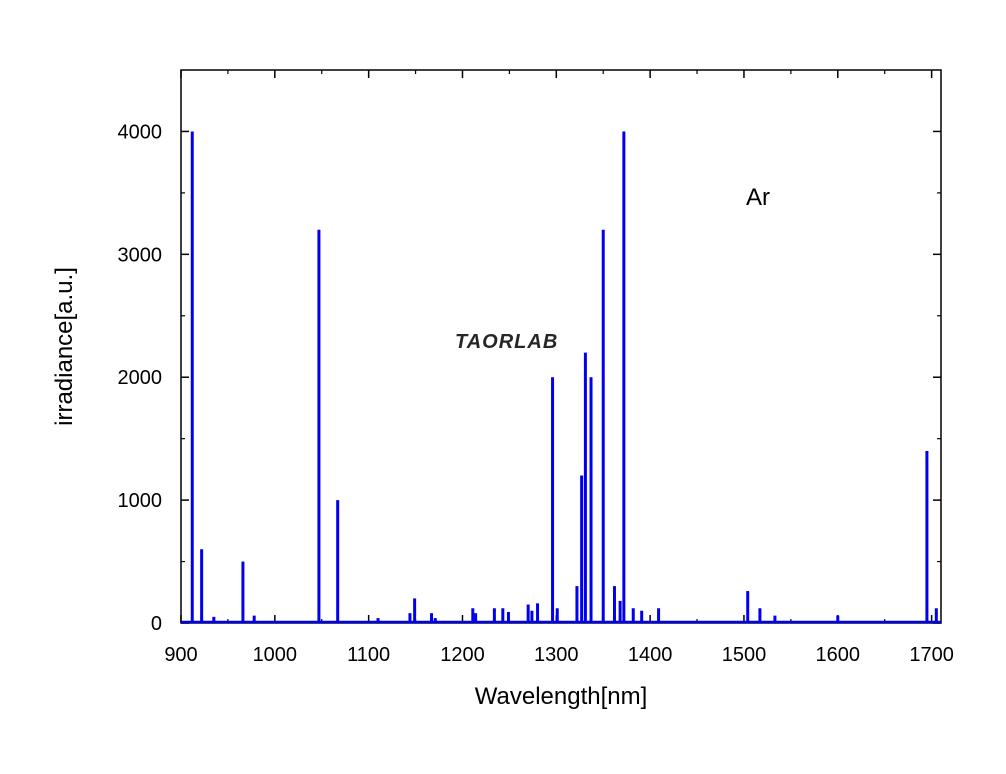 The image size is (1006, 774). What do you see at coordinates (140, 132) in the screenshot?
I see `y-tick-label: 4000` at bounding box center [140, 132].